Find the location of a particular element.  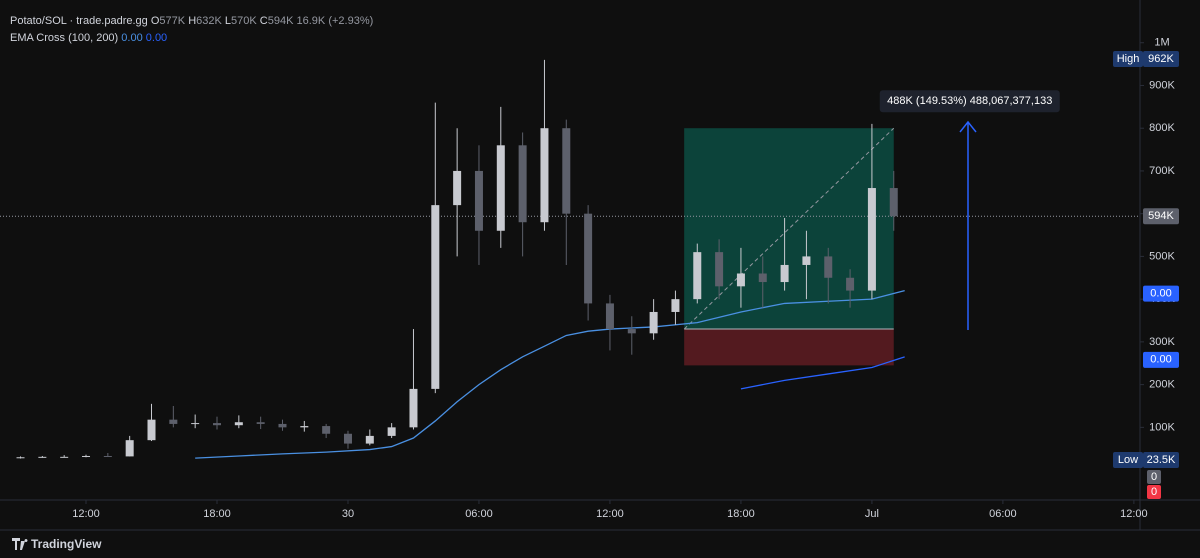

legend-change: 16.9K (+2.93%) is located at coordinates (335, 21).